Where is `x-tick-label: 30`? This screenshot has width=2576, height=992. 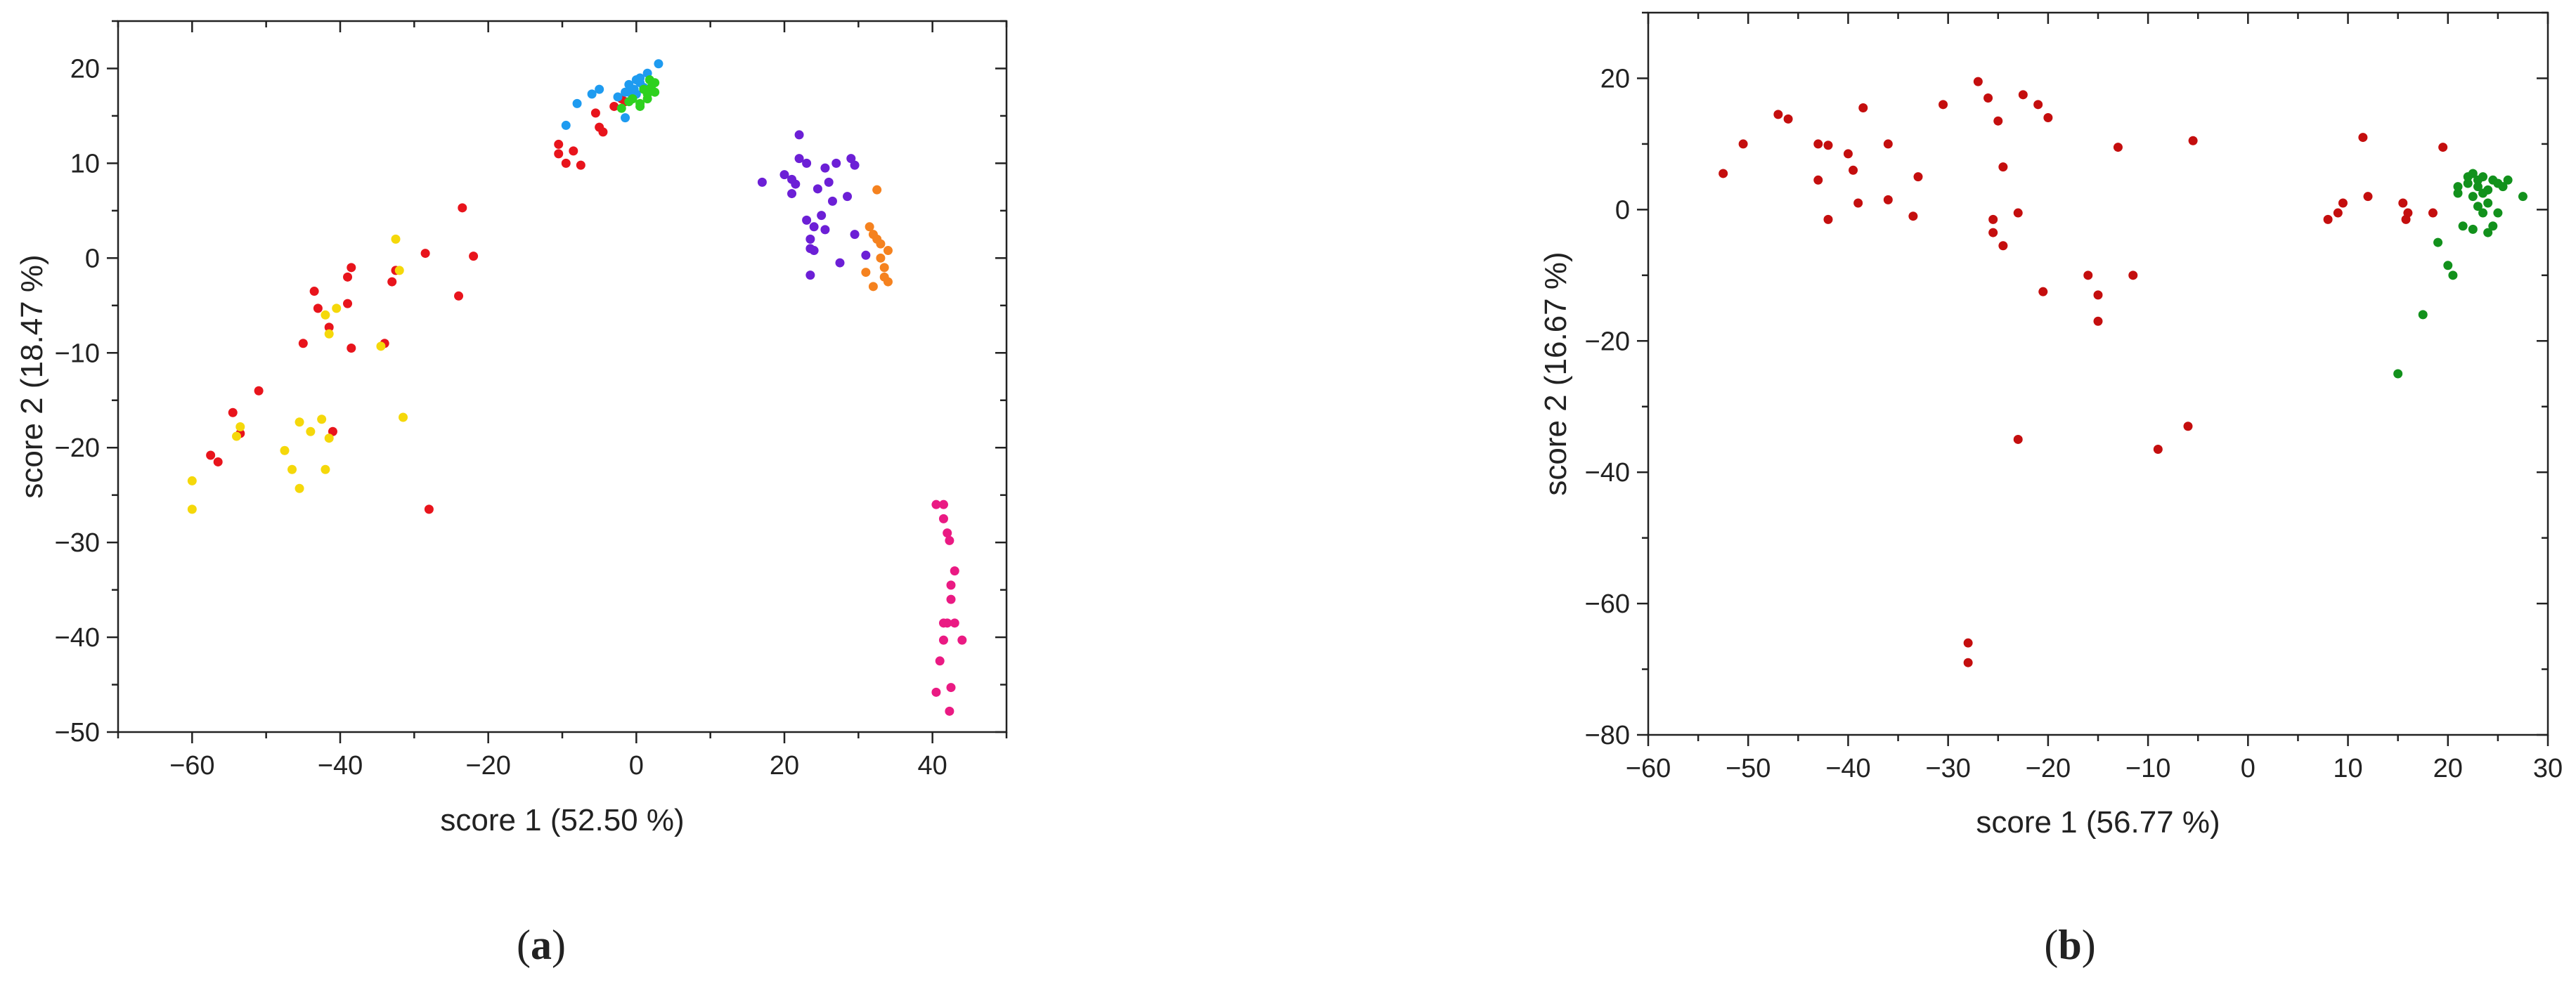 x-tick-label: 30 is located at coordinates (2548, 768).